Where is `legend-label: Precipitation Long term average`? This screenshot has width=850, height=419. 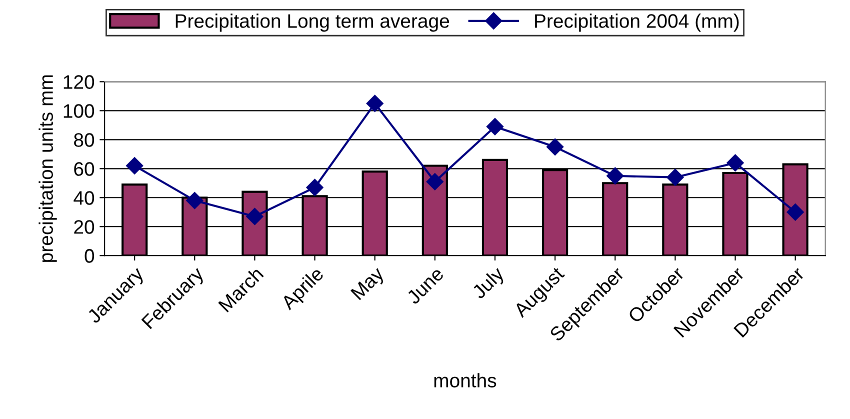
legend-label: Precipitation Long term average is located at coordinates (313, 23).